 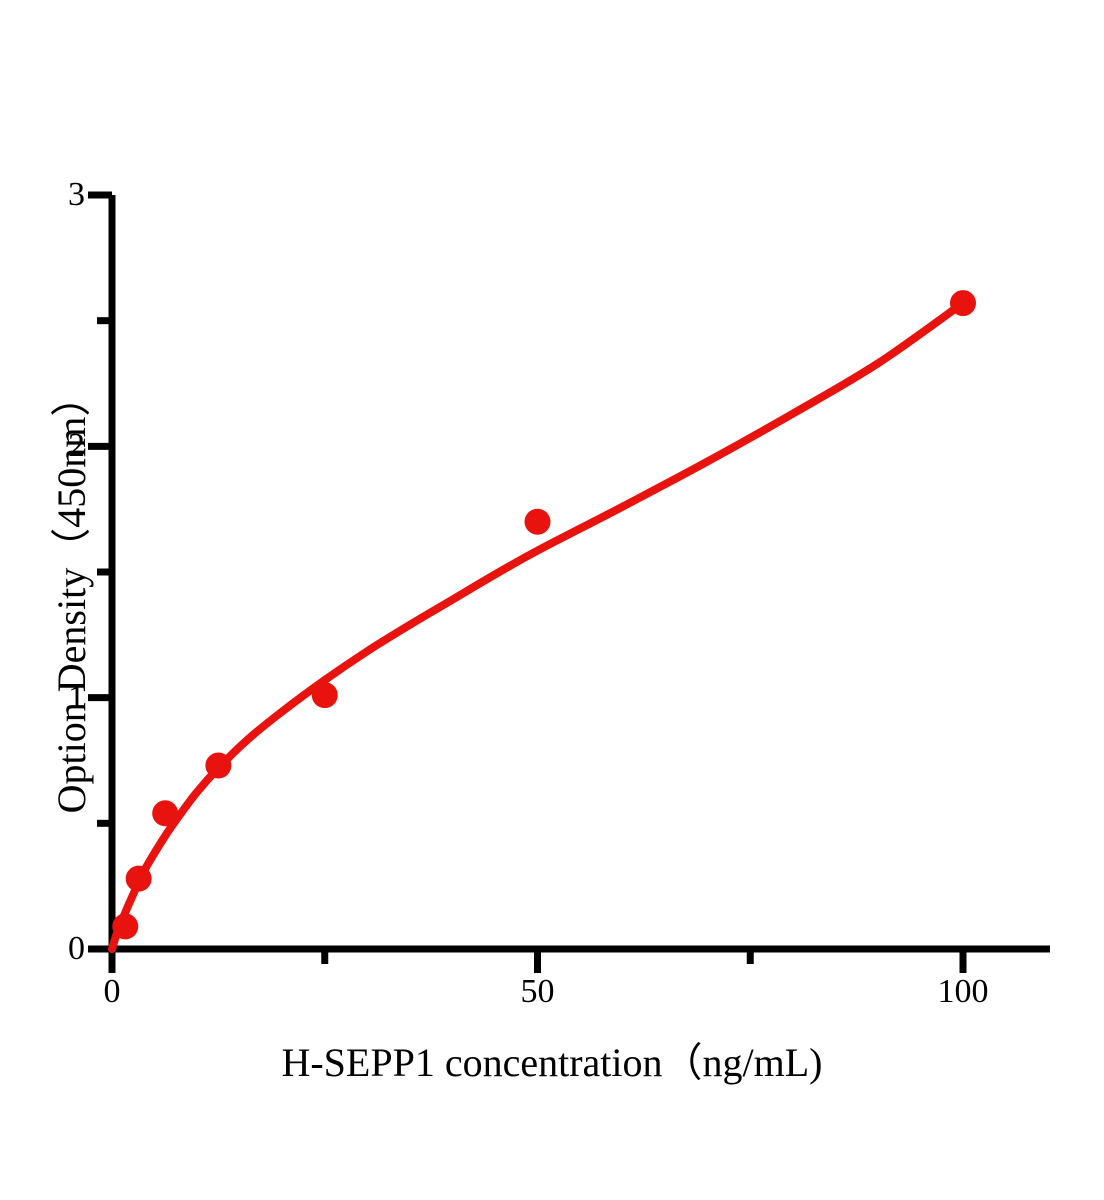 I want to click on x-axis-title: H-SEPP1 concentration（ng/mL), so click(x=552, y=1062).